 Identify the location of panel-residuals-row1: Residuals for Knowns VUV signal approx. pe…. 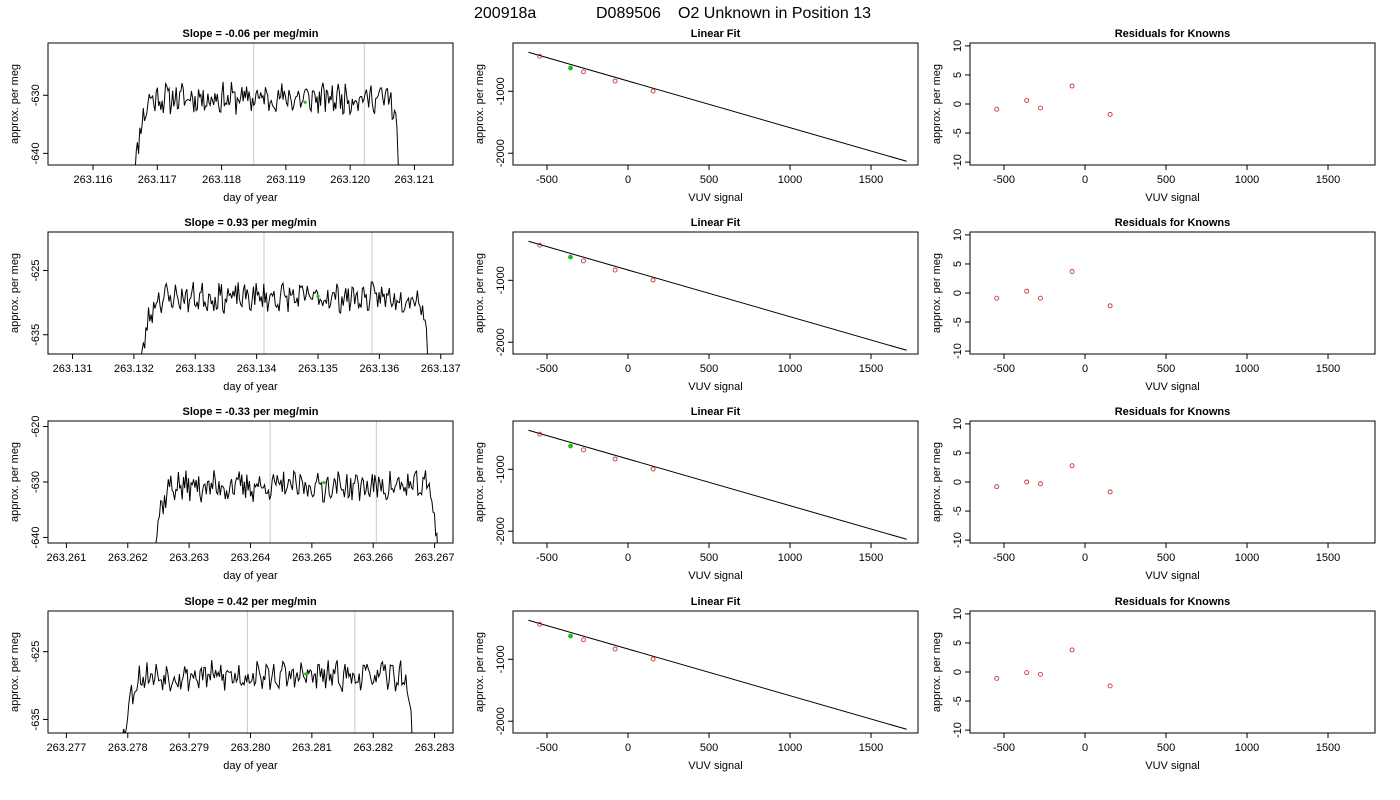
(1153, 116).